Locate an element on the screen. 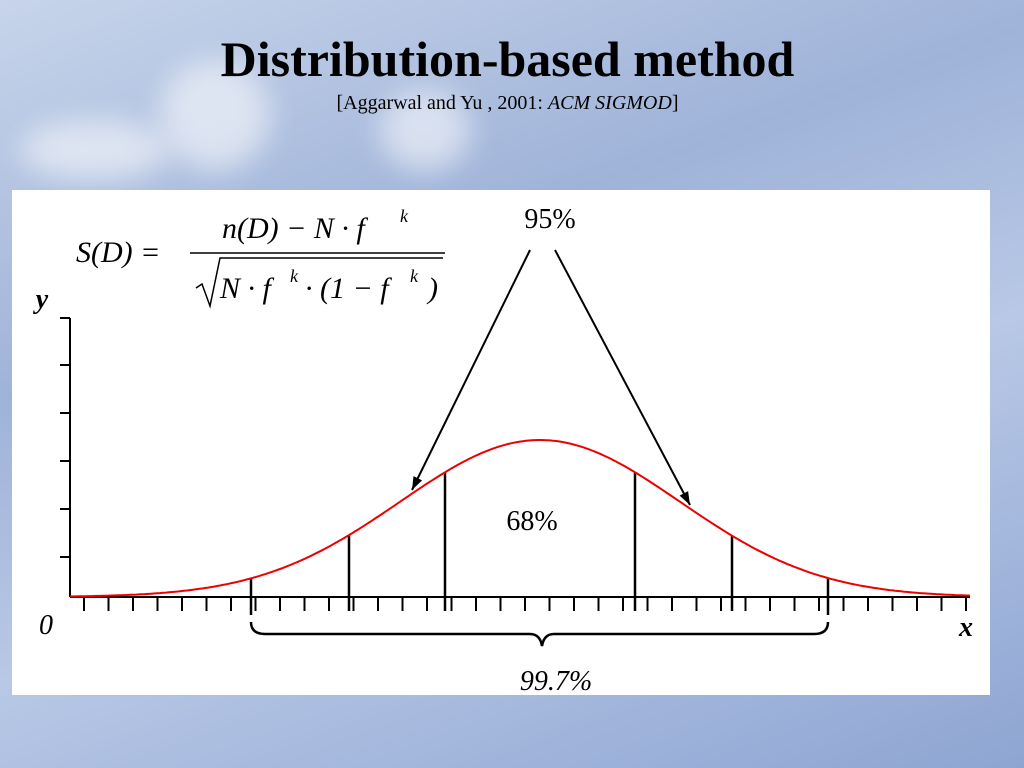 This screenshot has width=1024, height=768. formula-denominator: N · f is located at coordinates (247, 288).